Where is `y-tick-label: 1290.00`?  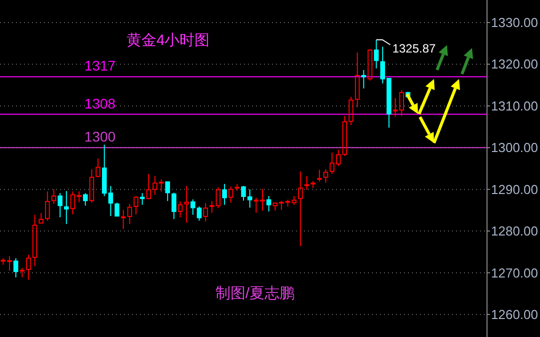
y-tick-label: 1290.00 is located at coordinates (514, 189).